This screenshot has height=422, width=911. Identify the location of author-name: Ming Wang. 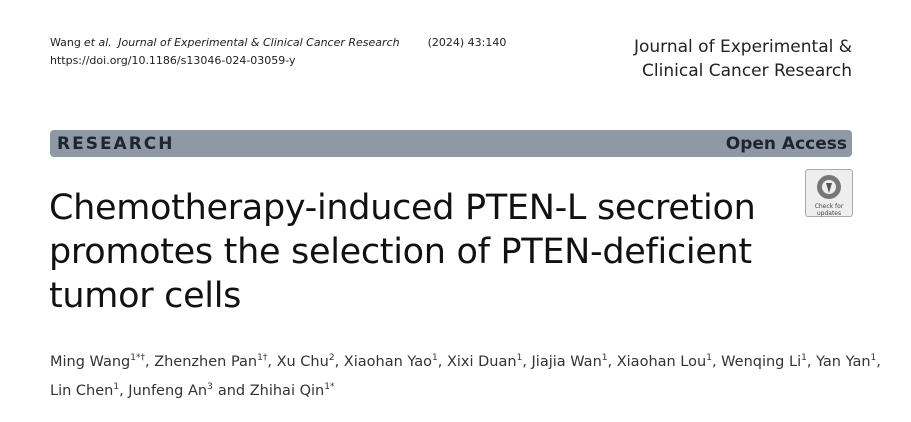
(90, 361).